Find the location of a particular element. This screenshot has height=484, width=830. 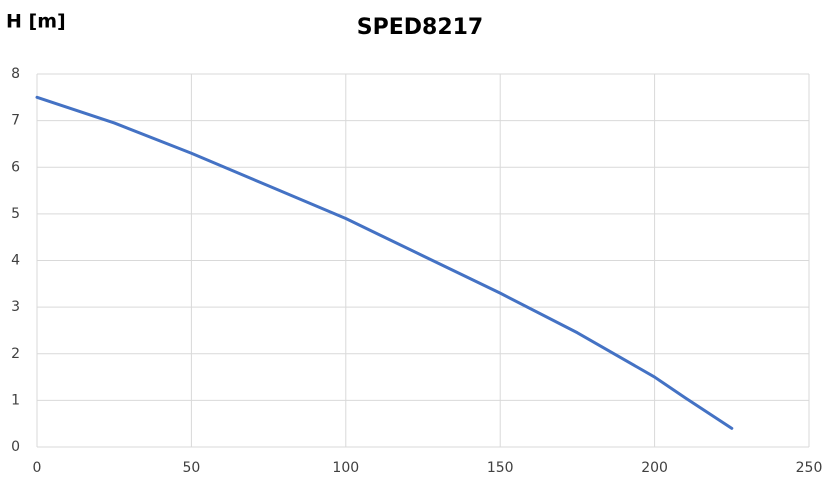

y-tick-label: 7 is located at coordinates (15, 121).